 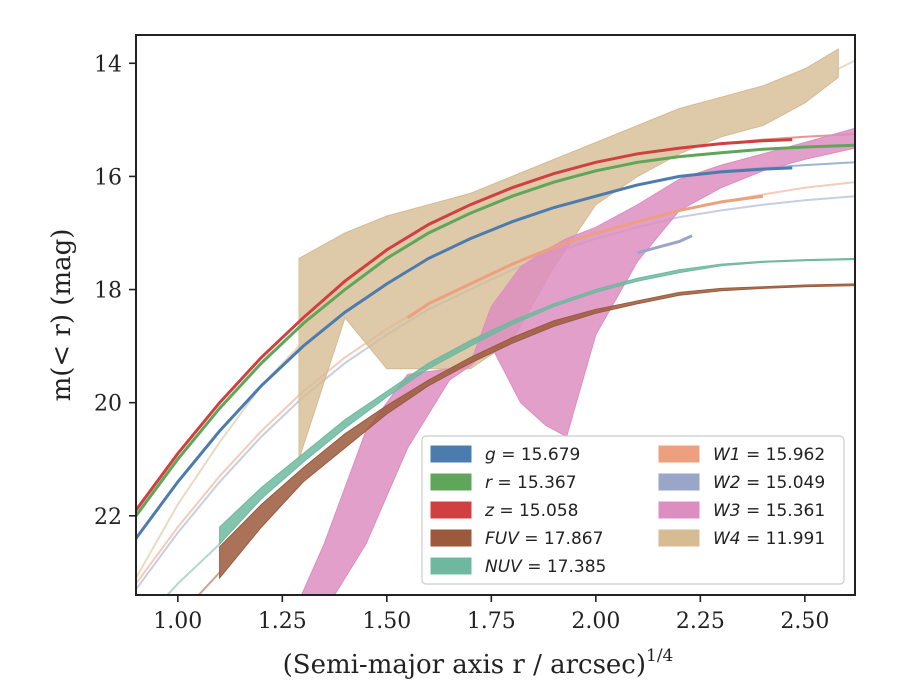 I want to click on legend-frame, so click(x=633, y=510).